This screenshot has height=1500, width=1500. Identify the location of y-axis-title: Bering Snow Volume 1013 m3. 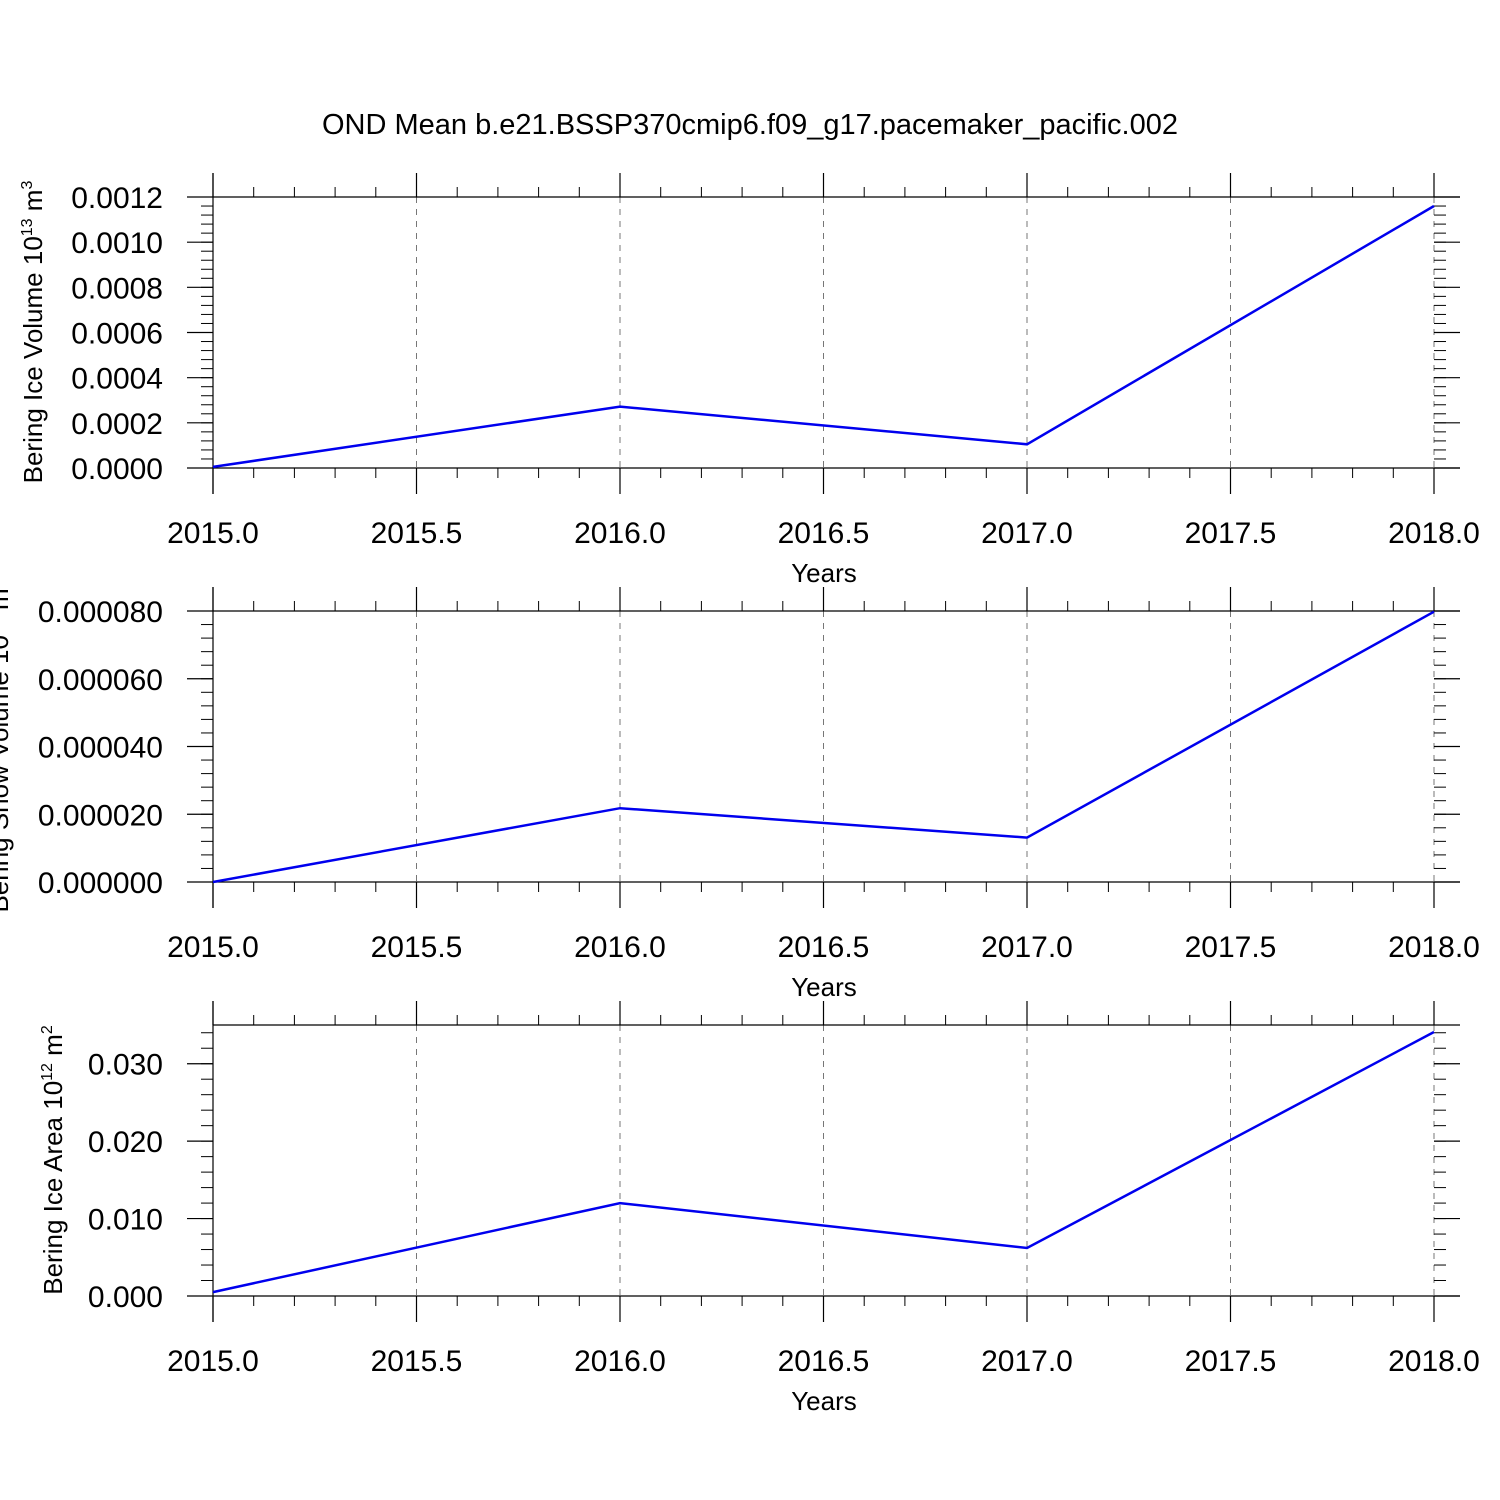
(7, 745).